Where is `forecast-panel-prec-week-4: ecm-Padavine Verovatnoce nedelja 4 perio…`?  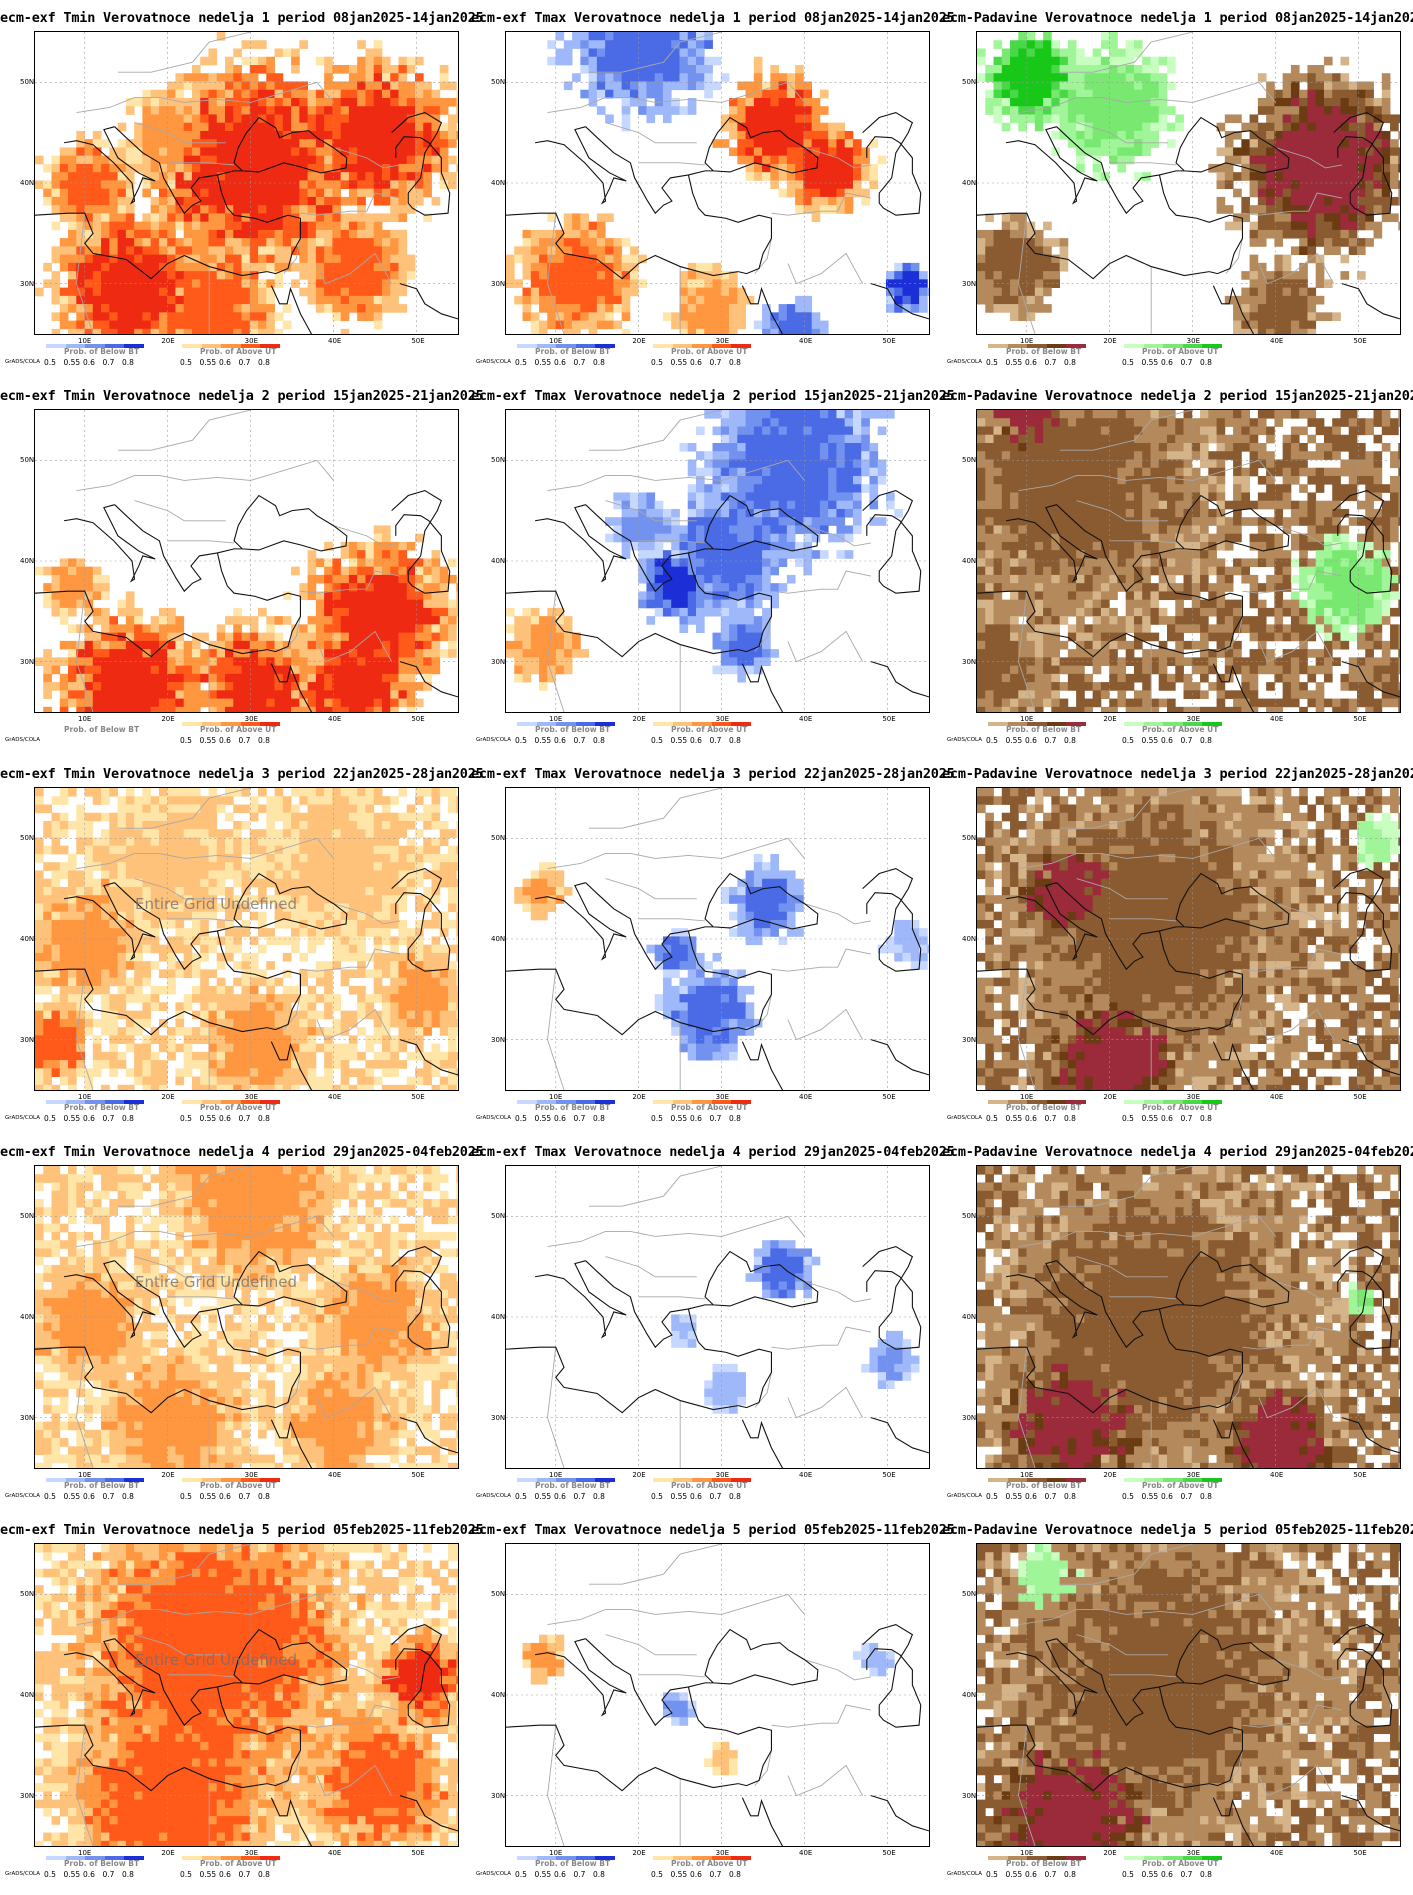 forecast-panel-prec-week-4: ecm-Padavine Verovatnoce nedelja 4 perio… is located at coordinates (1177, 1323).